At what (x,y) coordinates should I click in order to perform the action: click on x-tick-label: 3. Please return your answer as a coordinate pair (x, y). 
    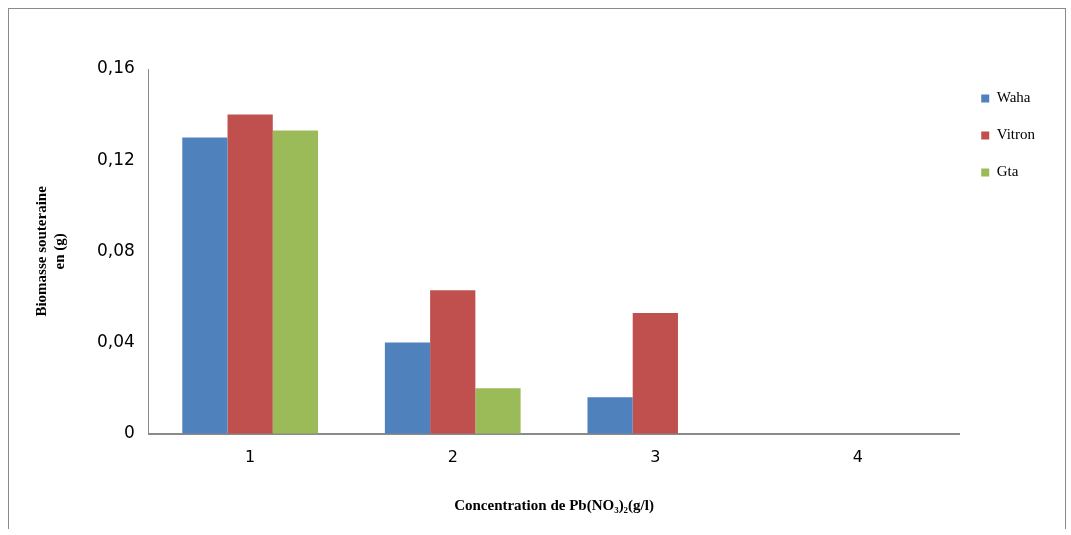
    Looking at the image, I should click on (655, 456).